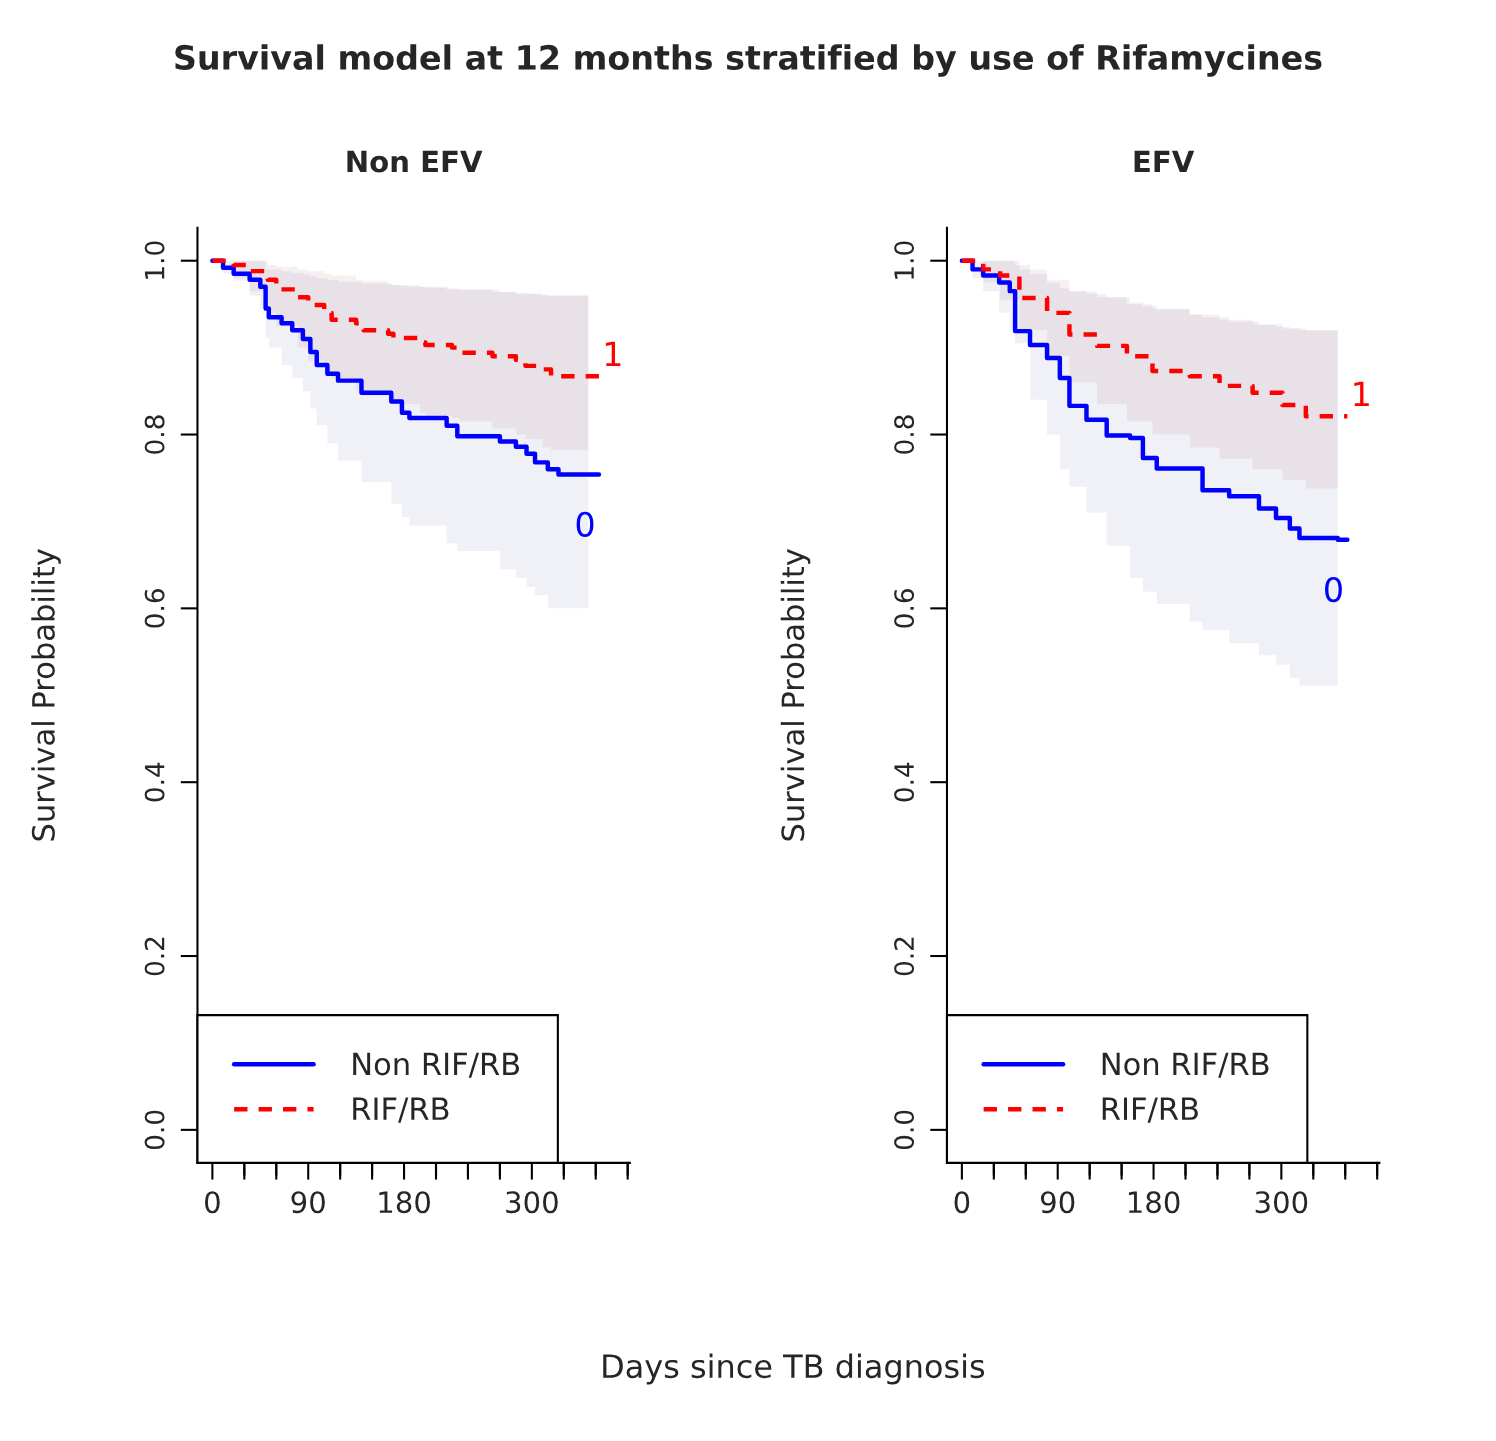  I want to click on chart-title: Non EFV, so click(415, 161).